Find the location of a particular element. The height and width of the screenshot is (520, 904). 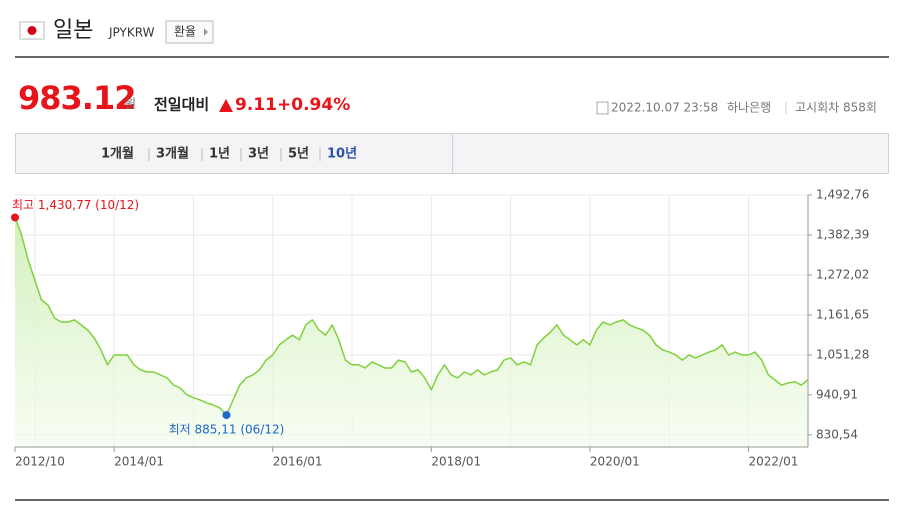

date-icon is located at coordinates (602, 108).